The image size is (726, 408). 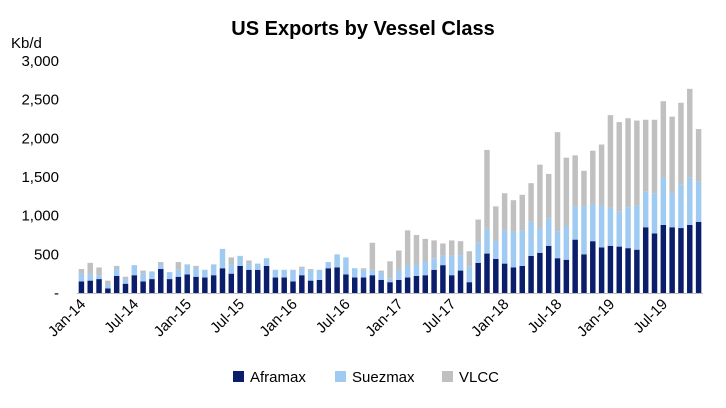 I want to click on x-tick-label: Jul-17, so click(x=439, y=316).